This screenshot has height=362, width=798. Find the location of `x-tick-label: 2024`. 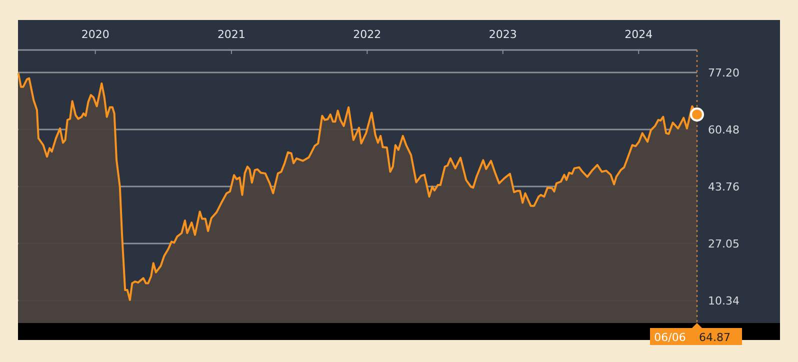

x-tick-label: 2024 is located at coordinates (638, 34).